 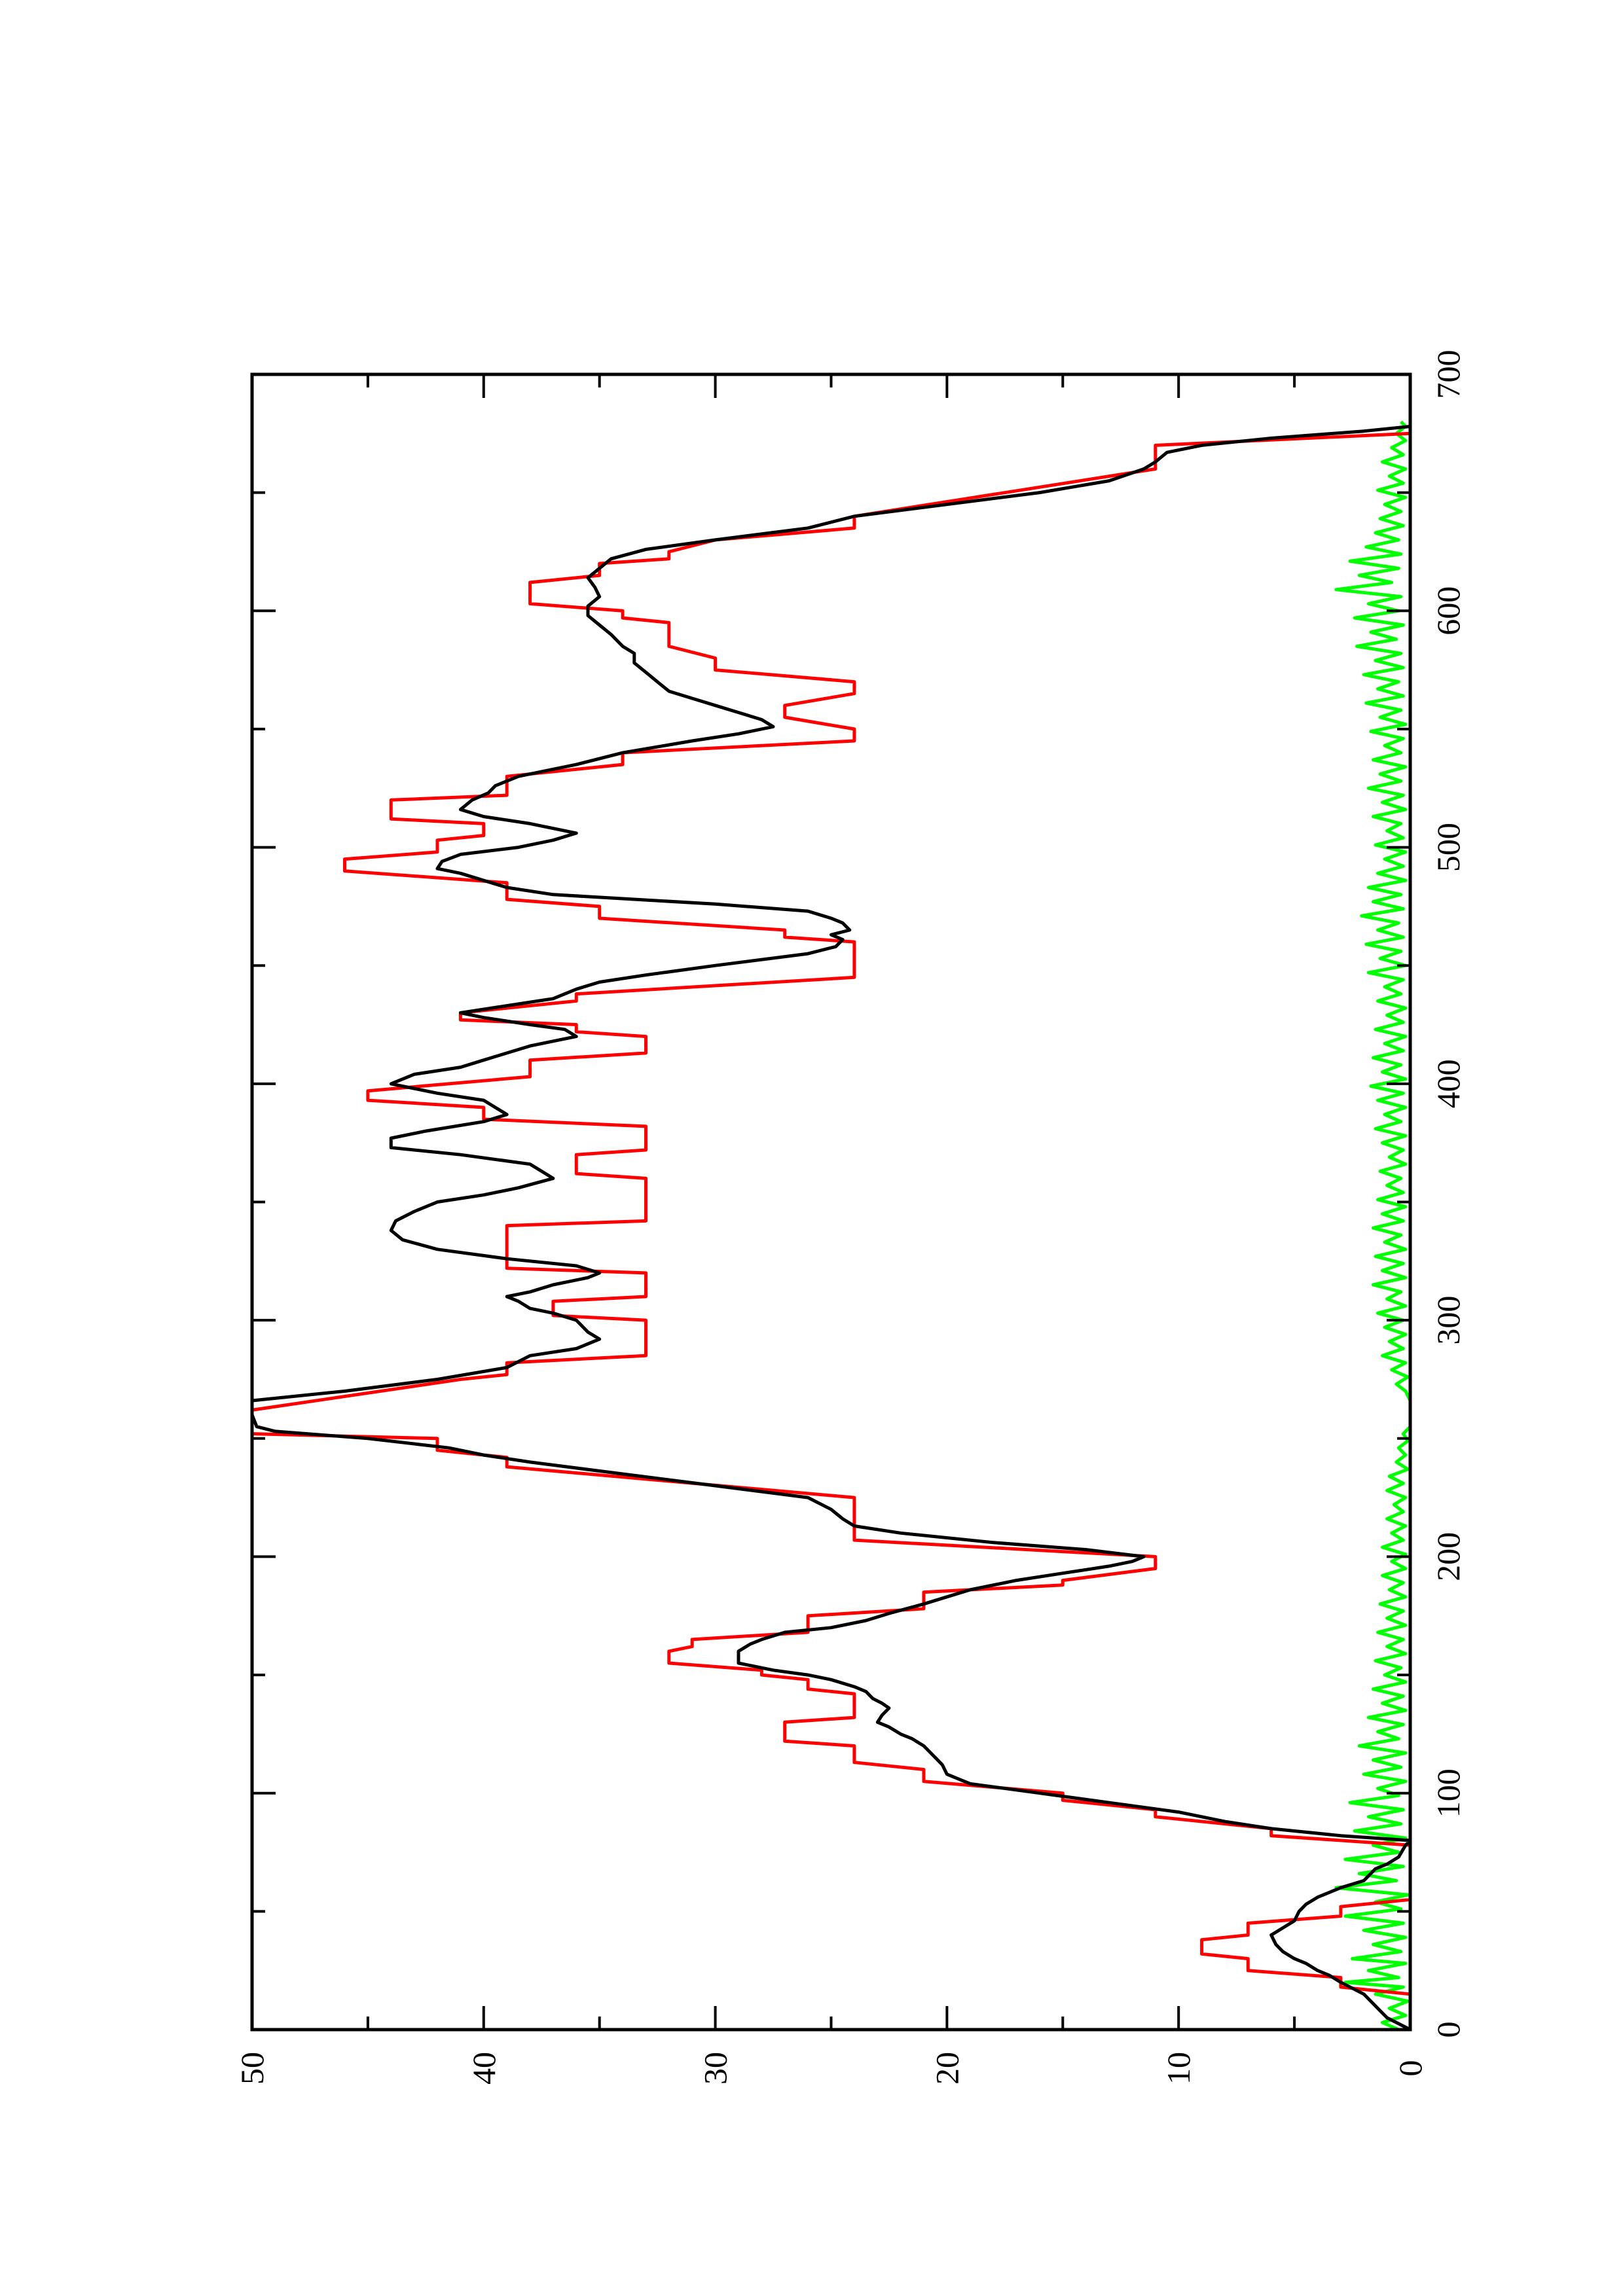 What do you see at coordinates (1448, 1083) in the screenshot?
I see `x-tick-label: 400` at bounding box center [1448, 1083].